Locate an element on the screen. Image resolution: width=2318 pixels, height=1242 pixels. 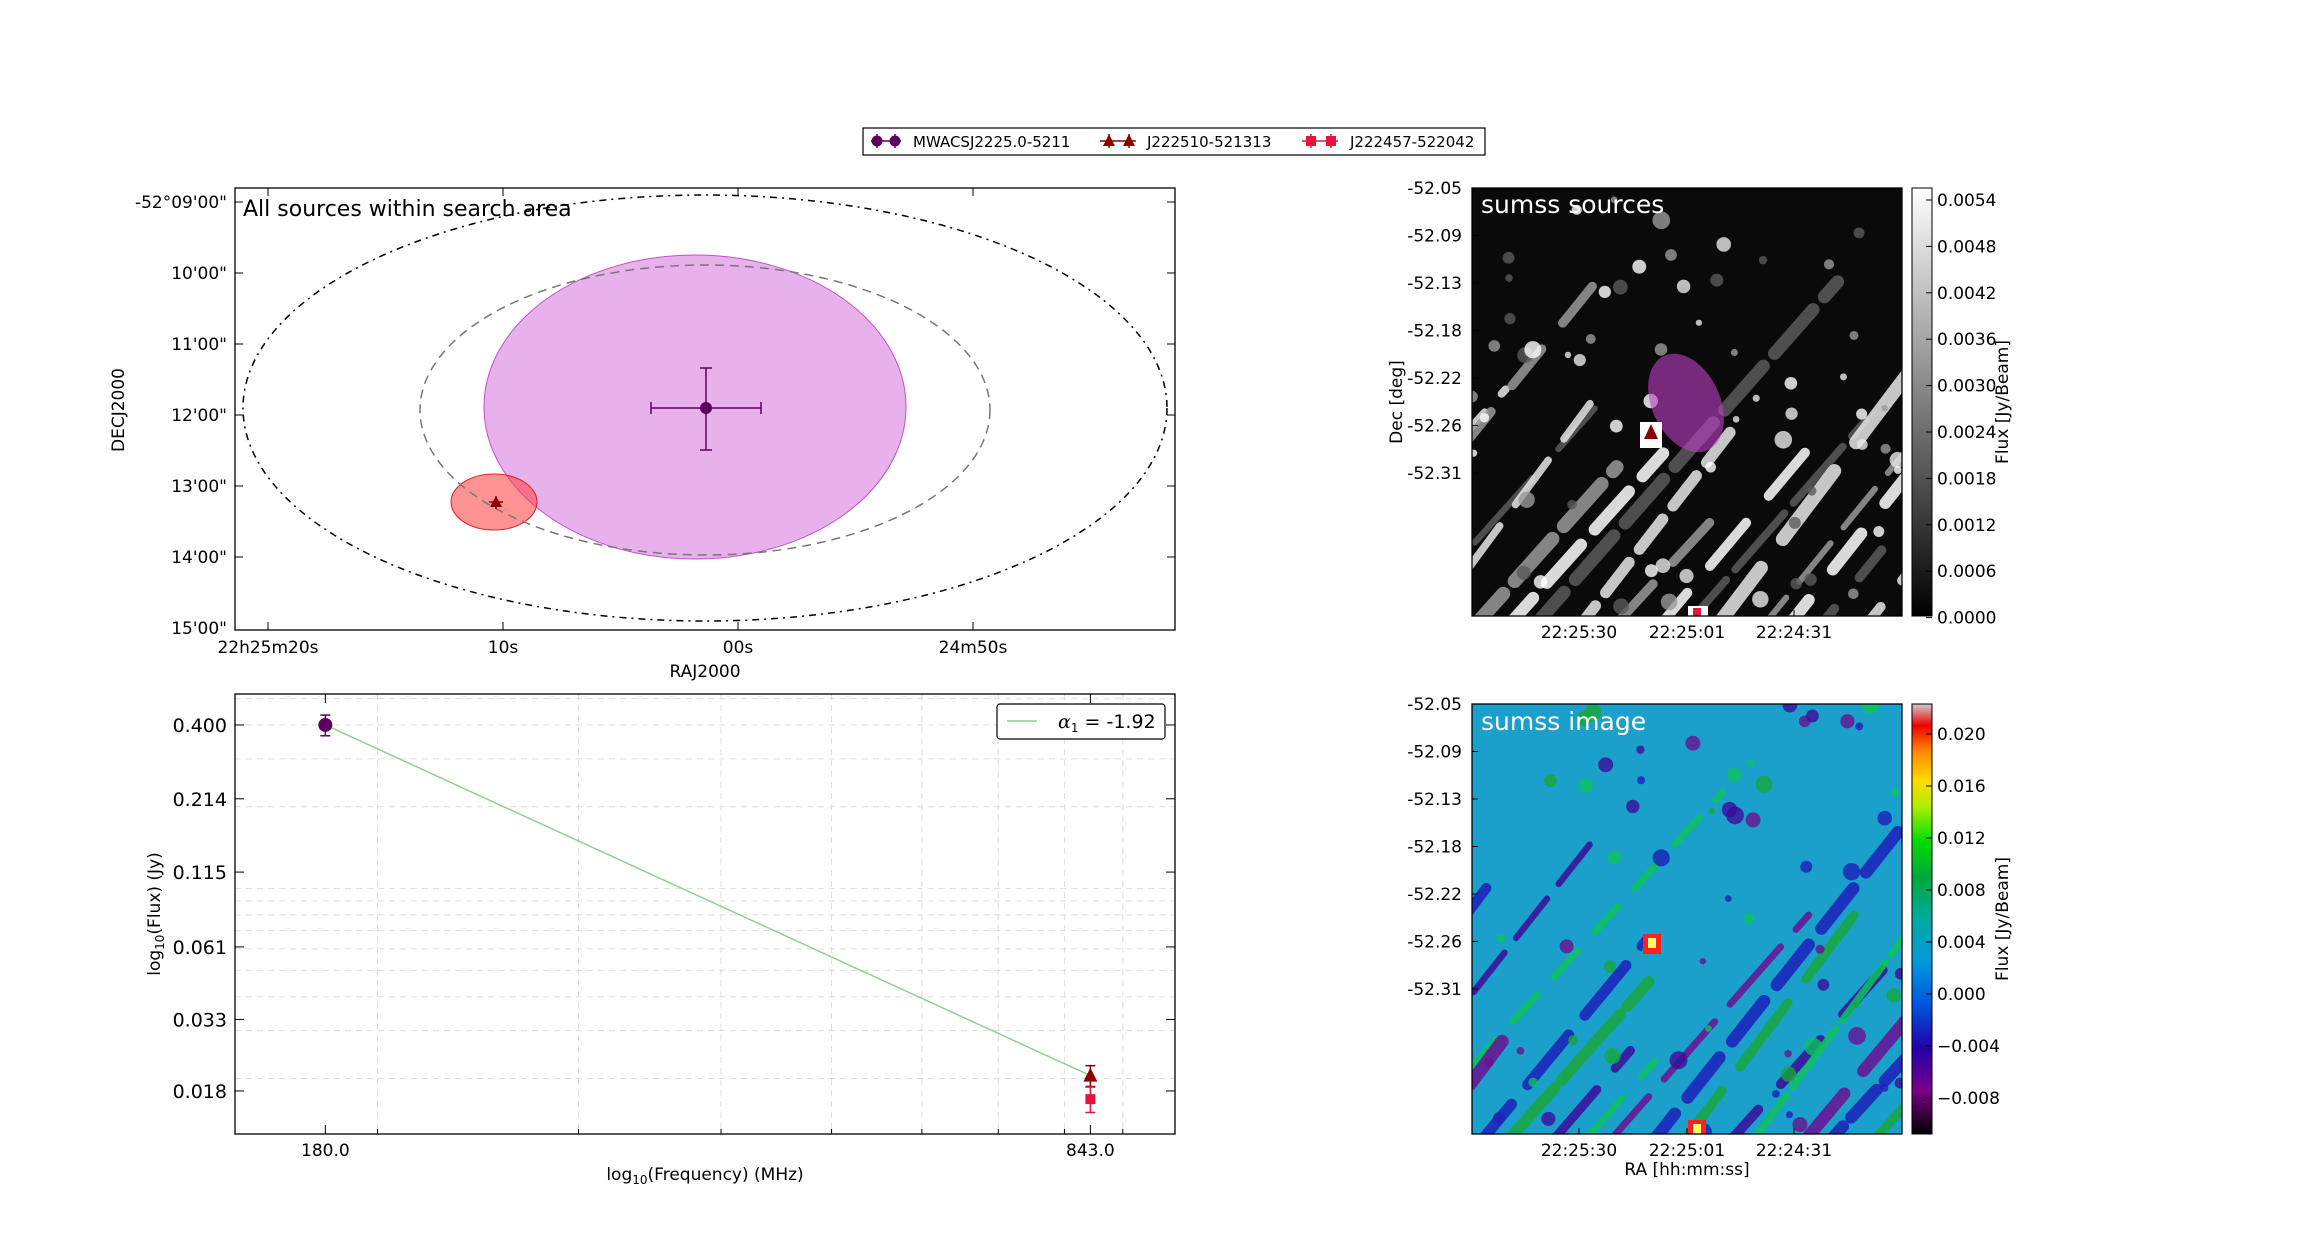
sed-legend-value: = -1.92 is located at coordinates (1116, 722).